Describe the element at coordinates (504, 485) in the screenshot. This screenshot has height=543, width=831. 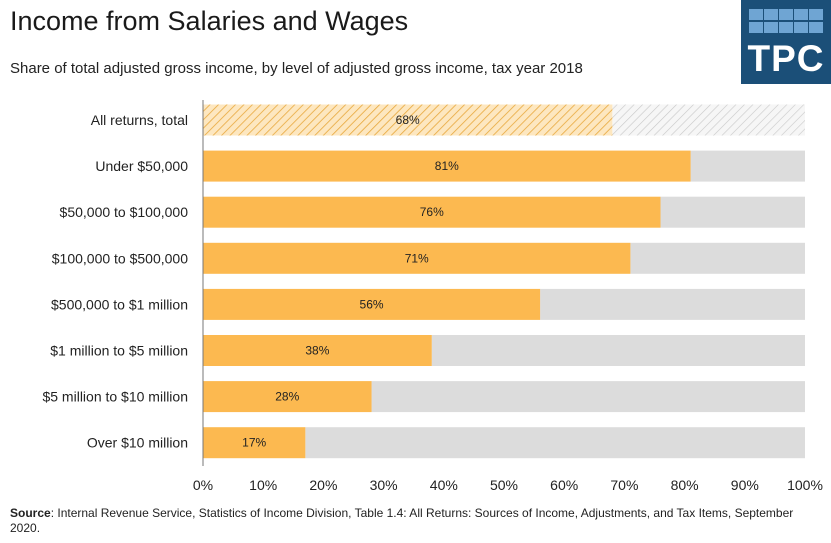
I see `x-tick-label: 50%` at that location.